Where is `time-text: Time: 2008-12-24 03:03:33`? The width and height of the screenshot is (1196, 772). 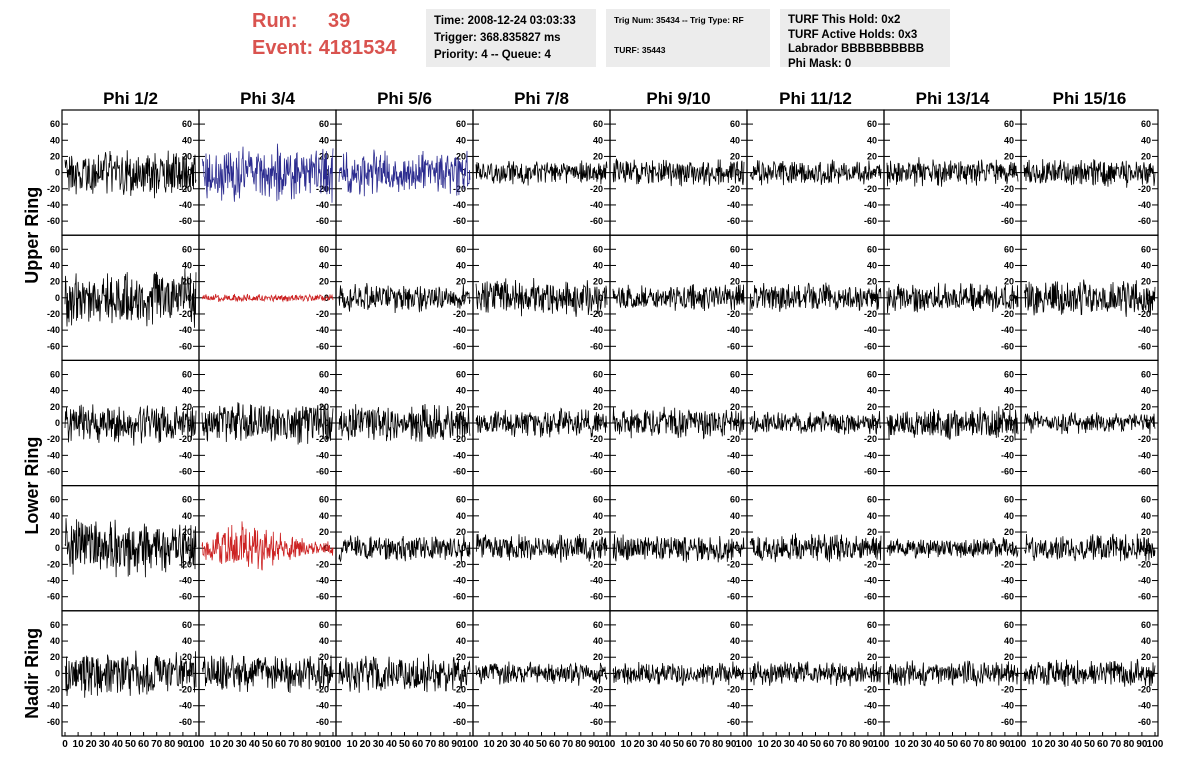 time-text: Time: 2008-12-24 03:03:33 is located at coordinates (505, 21).